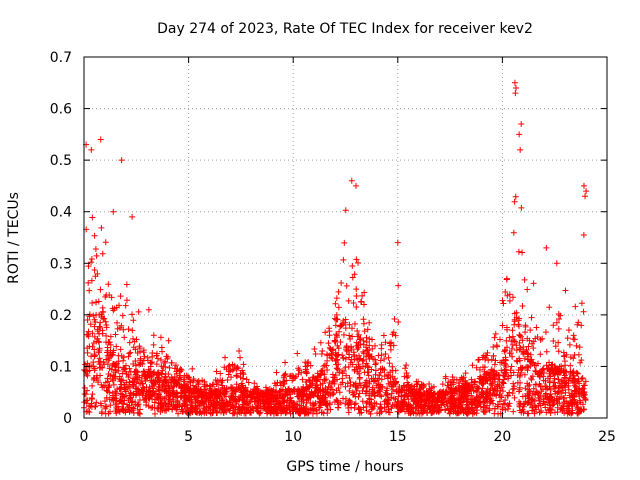 The height and width of the screenshot is (480, 640). I want to click on x-tick-label: 25, so click(607, 437).